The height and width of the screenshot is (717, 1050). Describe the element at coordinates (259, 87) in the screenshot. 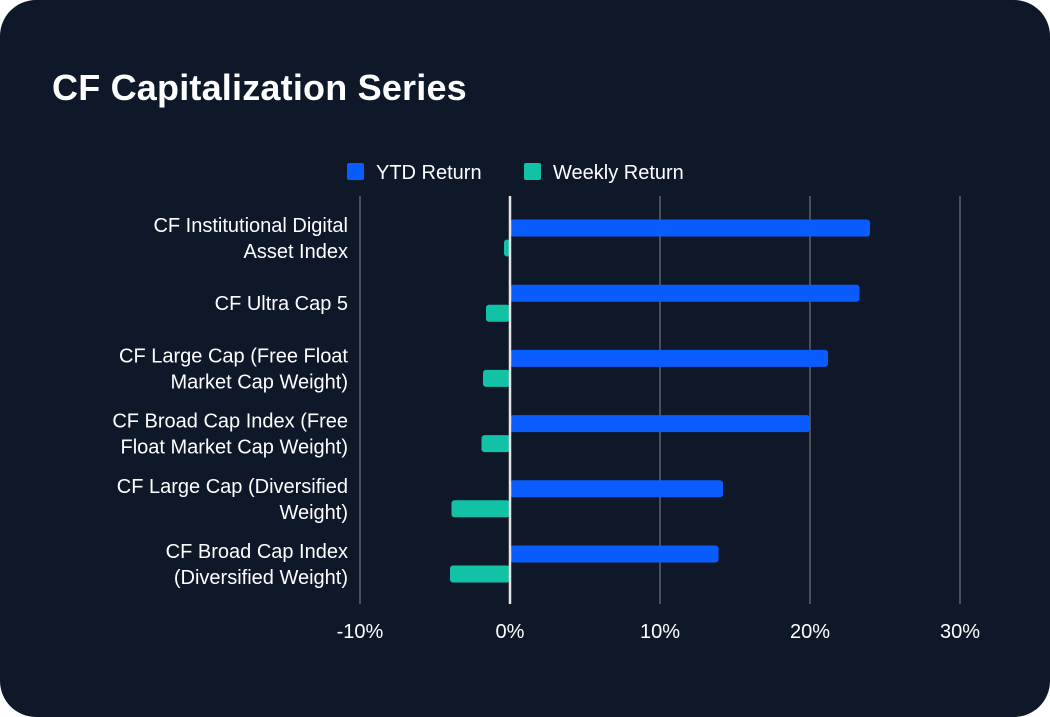

I see `page-title: CF Capitalization Series` at that location.